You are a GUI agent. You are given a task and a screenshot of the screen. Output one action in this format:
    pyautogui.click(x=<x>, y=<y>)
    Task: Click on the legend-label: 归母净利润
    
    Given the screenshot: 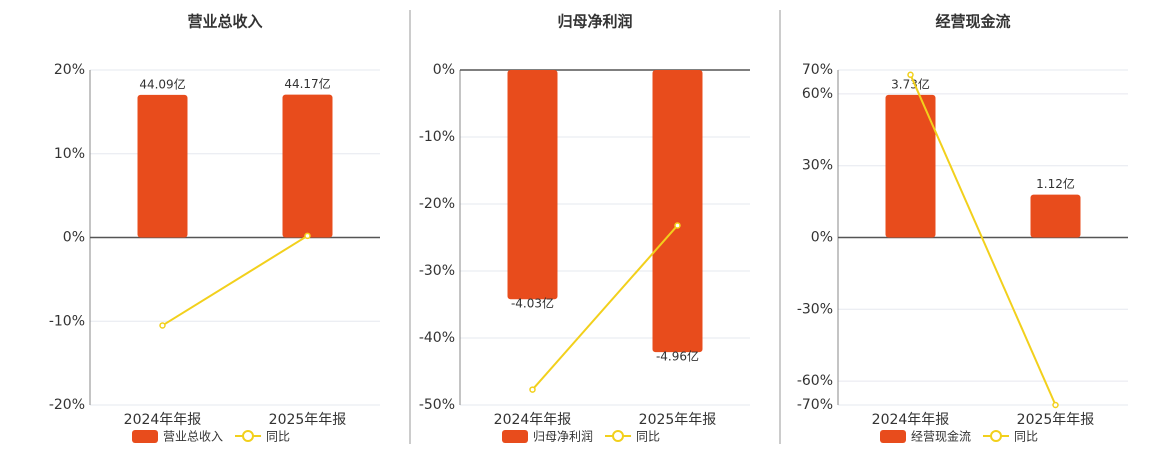 What is the action you would take?
    pyautogui.click(x=563, y=437)
    